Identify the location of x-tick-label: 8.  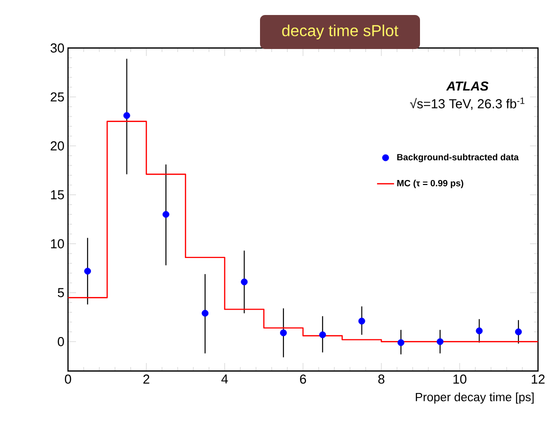
(381, 379).